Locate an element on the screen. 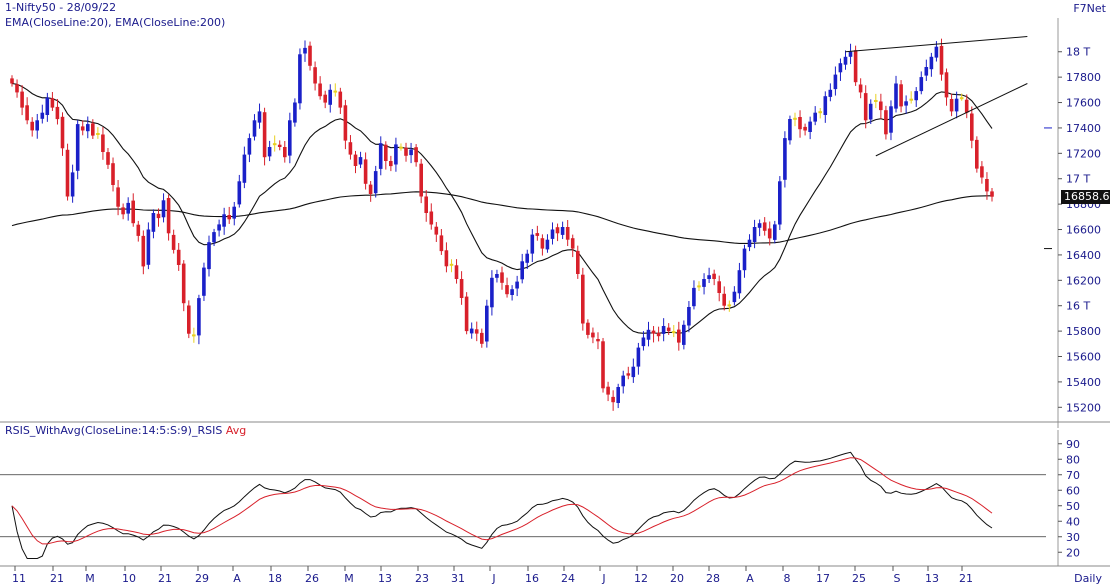  ema200-line is located at coordinates (501, 217).